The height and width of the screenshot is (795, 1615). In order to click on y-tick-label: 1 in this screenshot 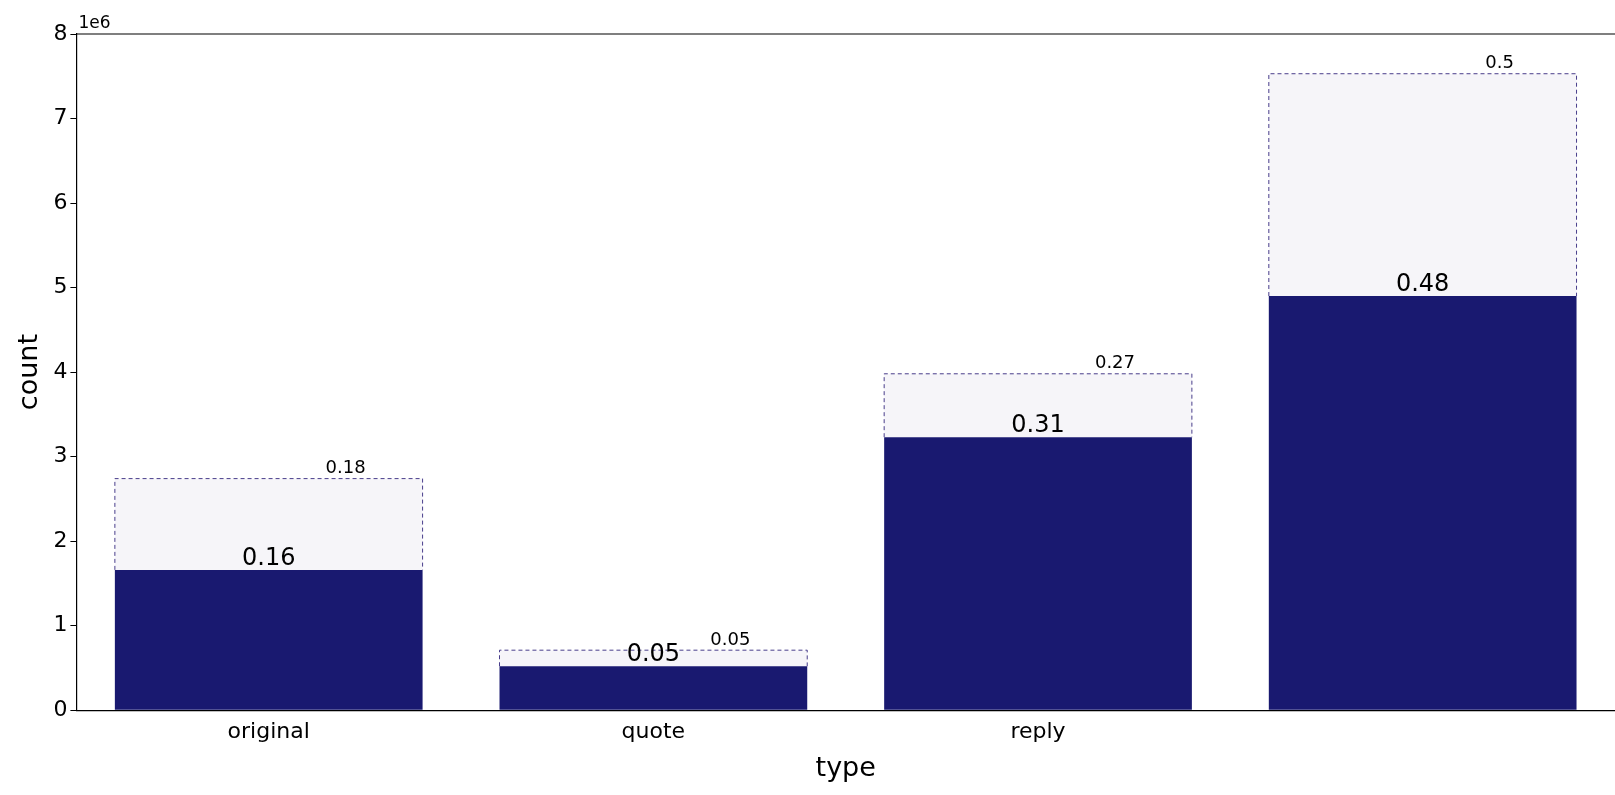, I will do `click(60, 624)`.